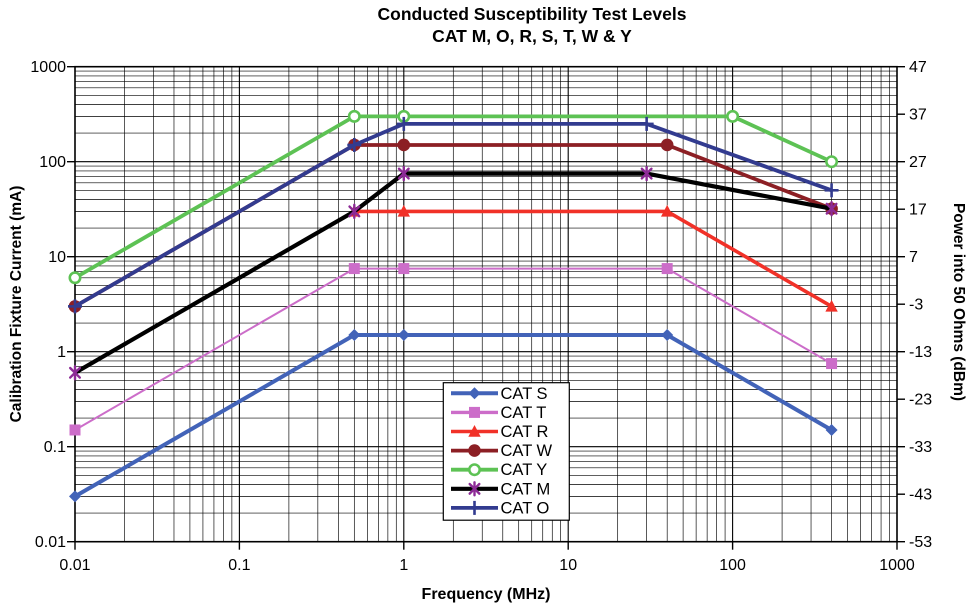 The width and height of the screenshot is (977, 615). I want to click on right-y-tick-label: -53, so click(920, 542).